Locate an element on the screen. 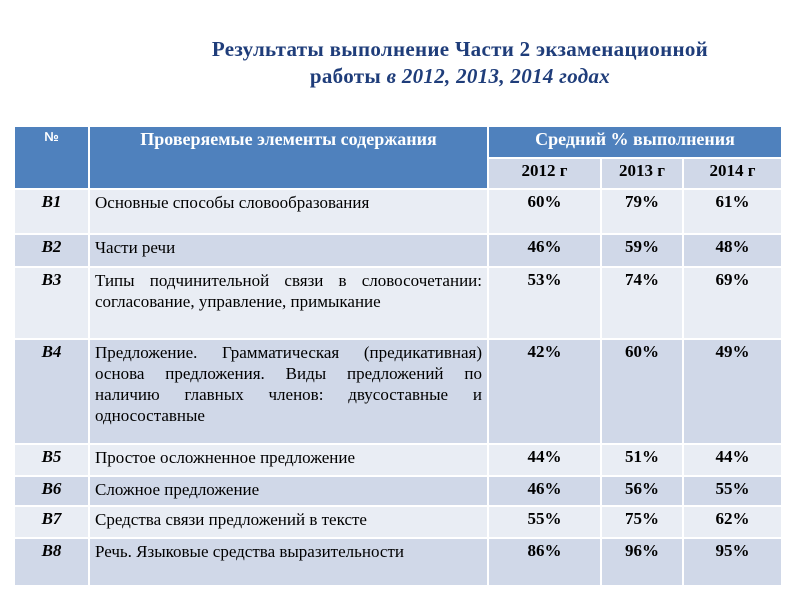 The width and height of the screenshot is (800, 600). row-id: B4 is located at coordinates (51, 391).